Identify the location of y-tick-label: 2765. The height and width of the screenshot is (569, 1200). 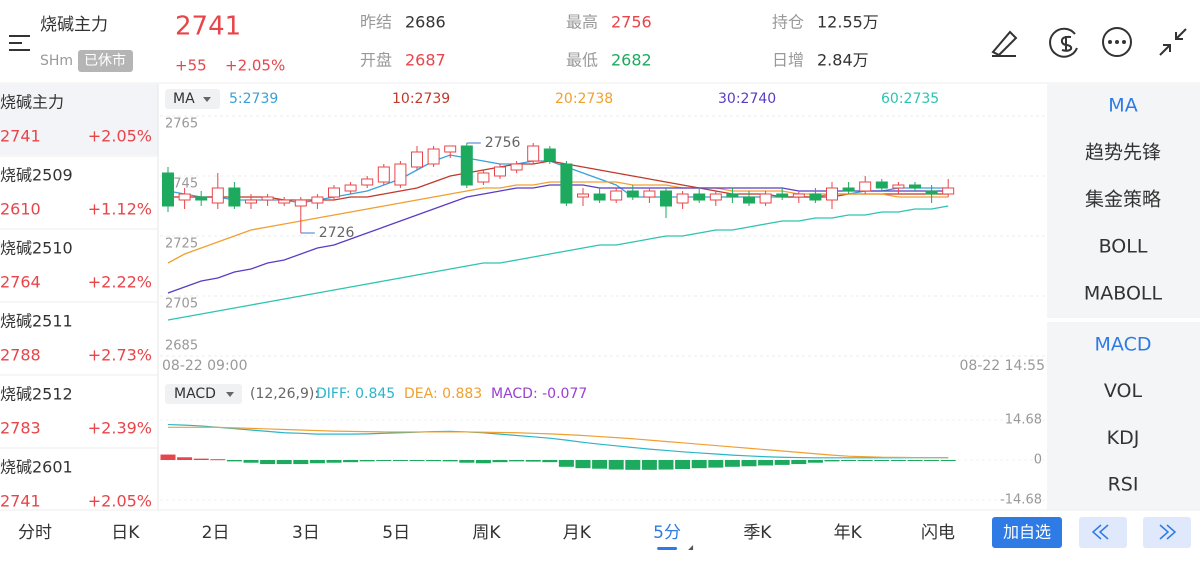
(181, 124).